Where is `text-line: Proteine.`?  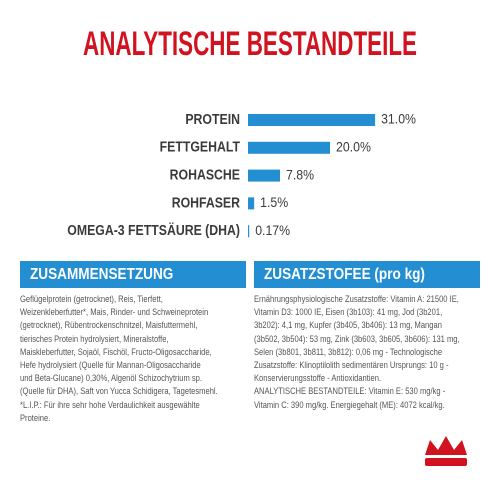
text-line: Proteine. is located at coordinates (35, 418).